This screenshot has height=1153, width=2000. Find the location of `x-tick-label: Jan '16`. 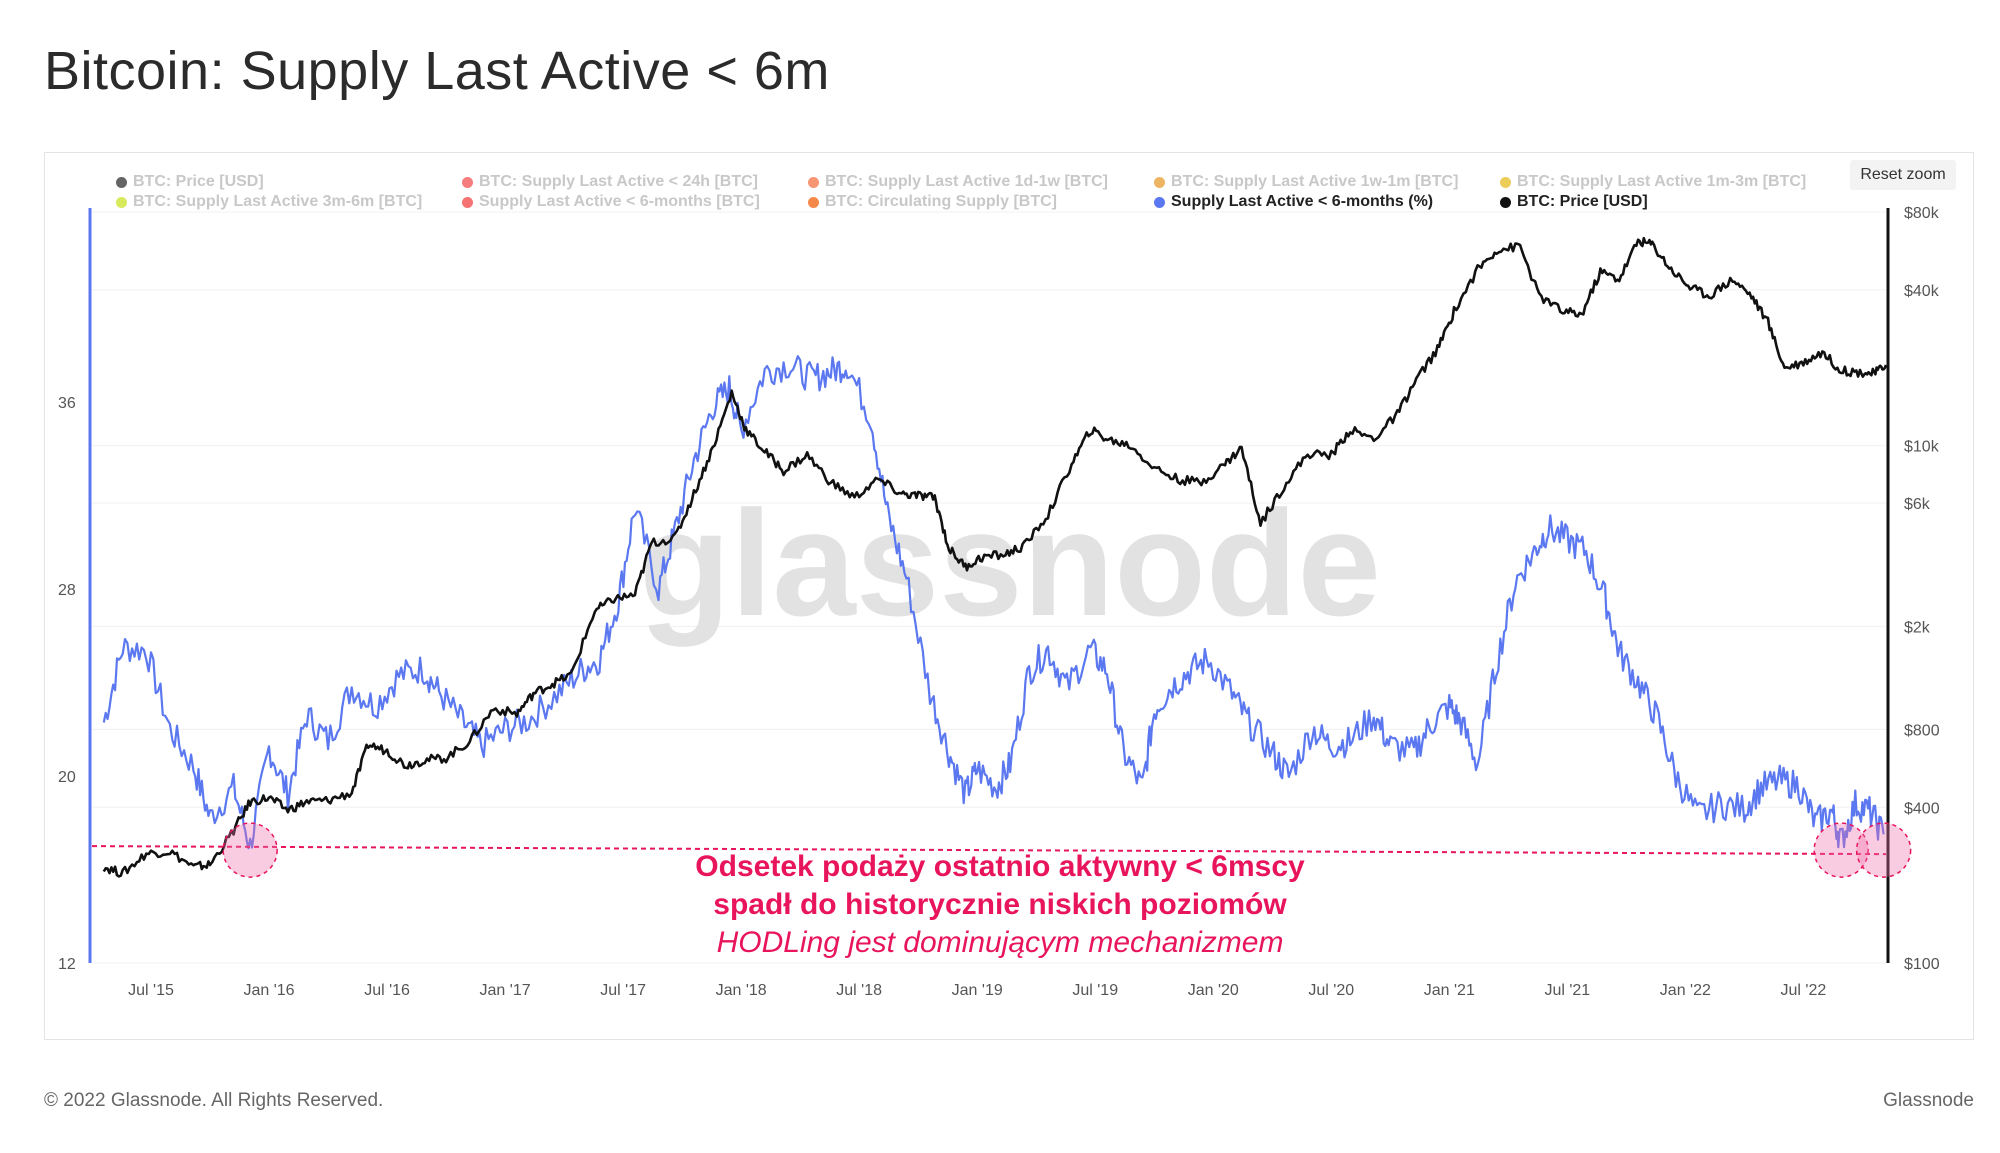

x-tick-label: Jan '16 is located at coordinates (268, 990).